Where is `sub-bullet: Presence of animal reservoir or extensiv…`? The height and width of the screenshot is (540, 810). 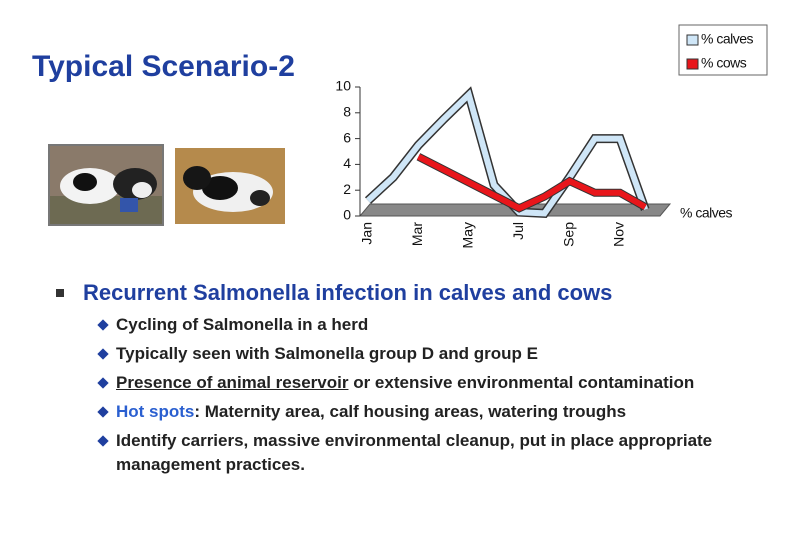 sub-bullet: Presence of animal reservoir or extensiv… is located at coordinates (436, 383).